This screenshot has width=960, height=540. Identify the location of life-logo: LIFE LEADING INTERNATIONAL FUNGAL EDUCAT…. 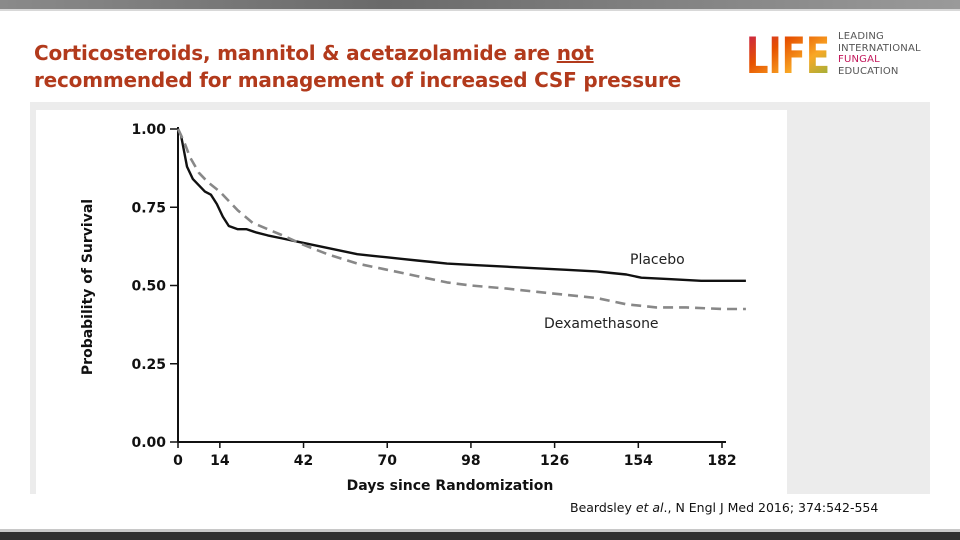
(846, 55).